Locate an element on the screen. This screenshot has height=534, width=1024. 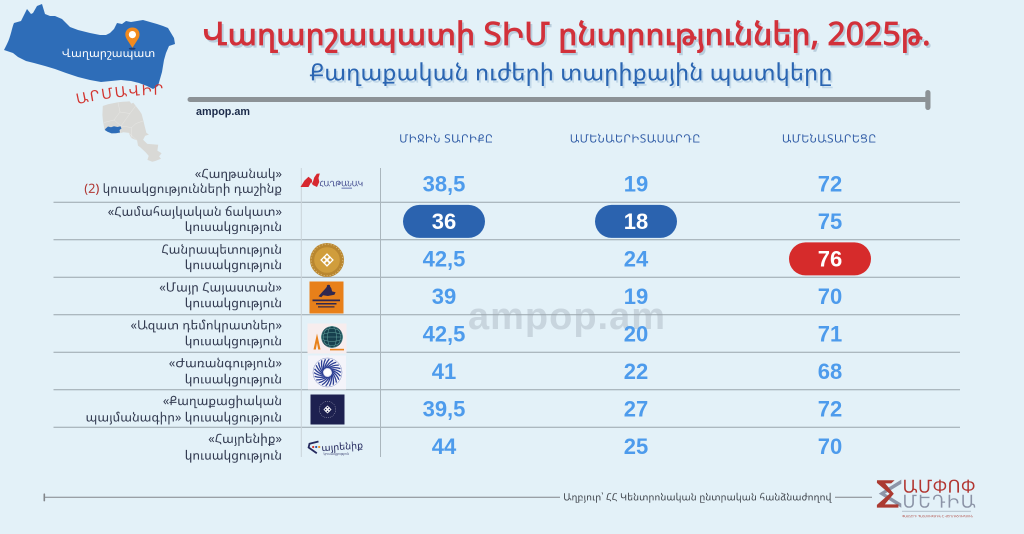
svg-text: 27 is located at coordinates (636, 409).